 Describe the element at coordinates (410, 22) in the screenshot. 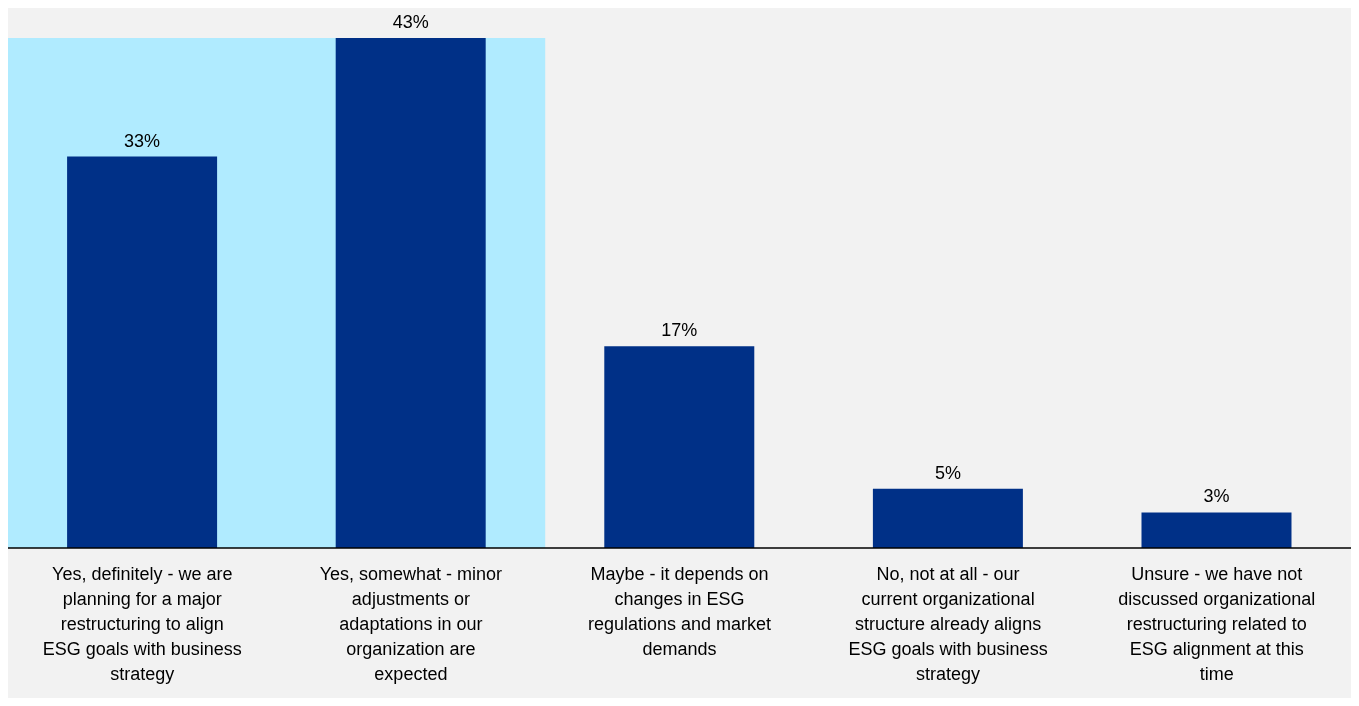

I see `data-label: 43%` at that location.